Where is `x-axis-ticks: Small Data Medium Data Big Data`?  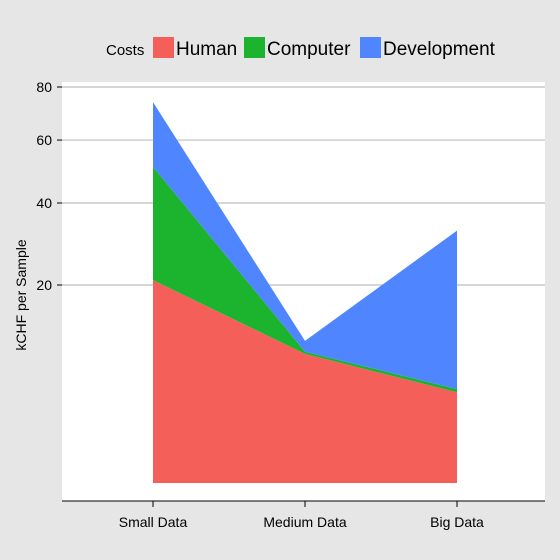
x-axis-ticks: Small Data Medium Data Big Data is located at coordinates (301, 515).